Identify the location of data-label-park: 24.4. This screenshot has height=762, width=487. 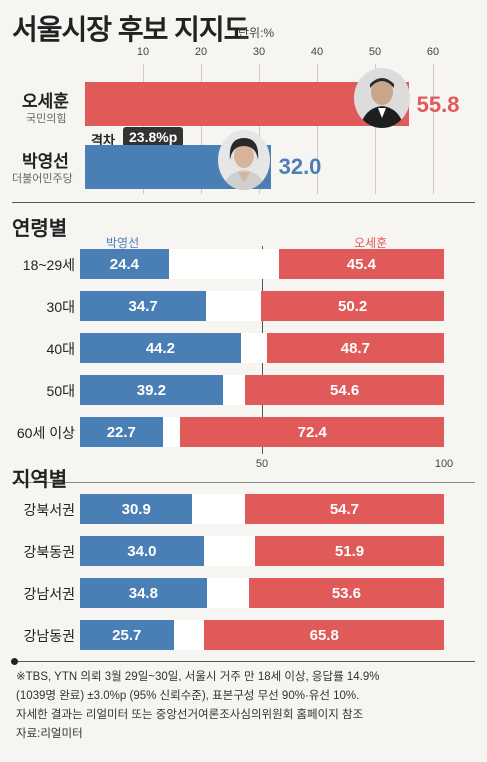
(124, 264).